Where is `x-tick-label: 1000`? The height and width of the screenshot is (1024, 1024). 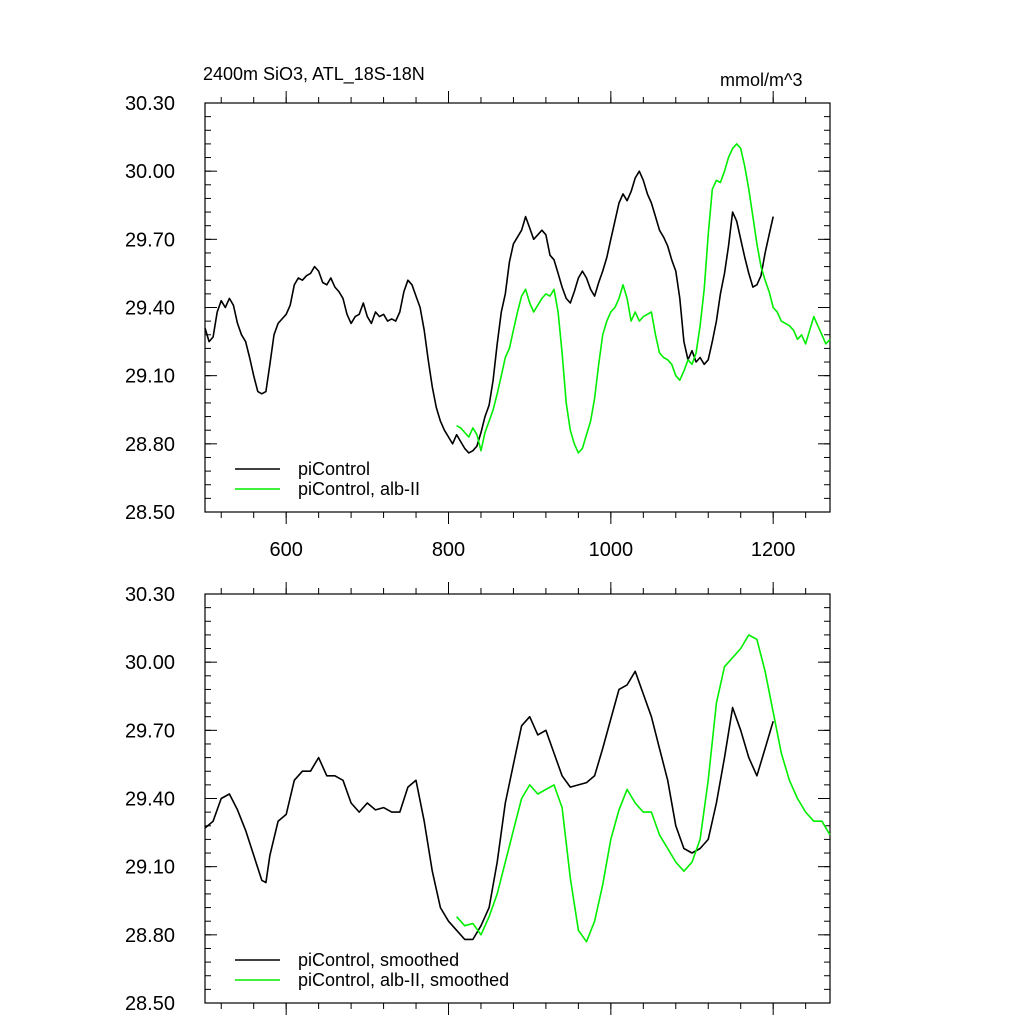
x-tick-label: 1000 is located at coordinates (611, 550).